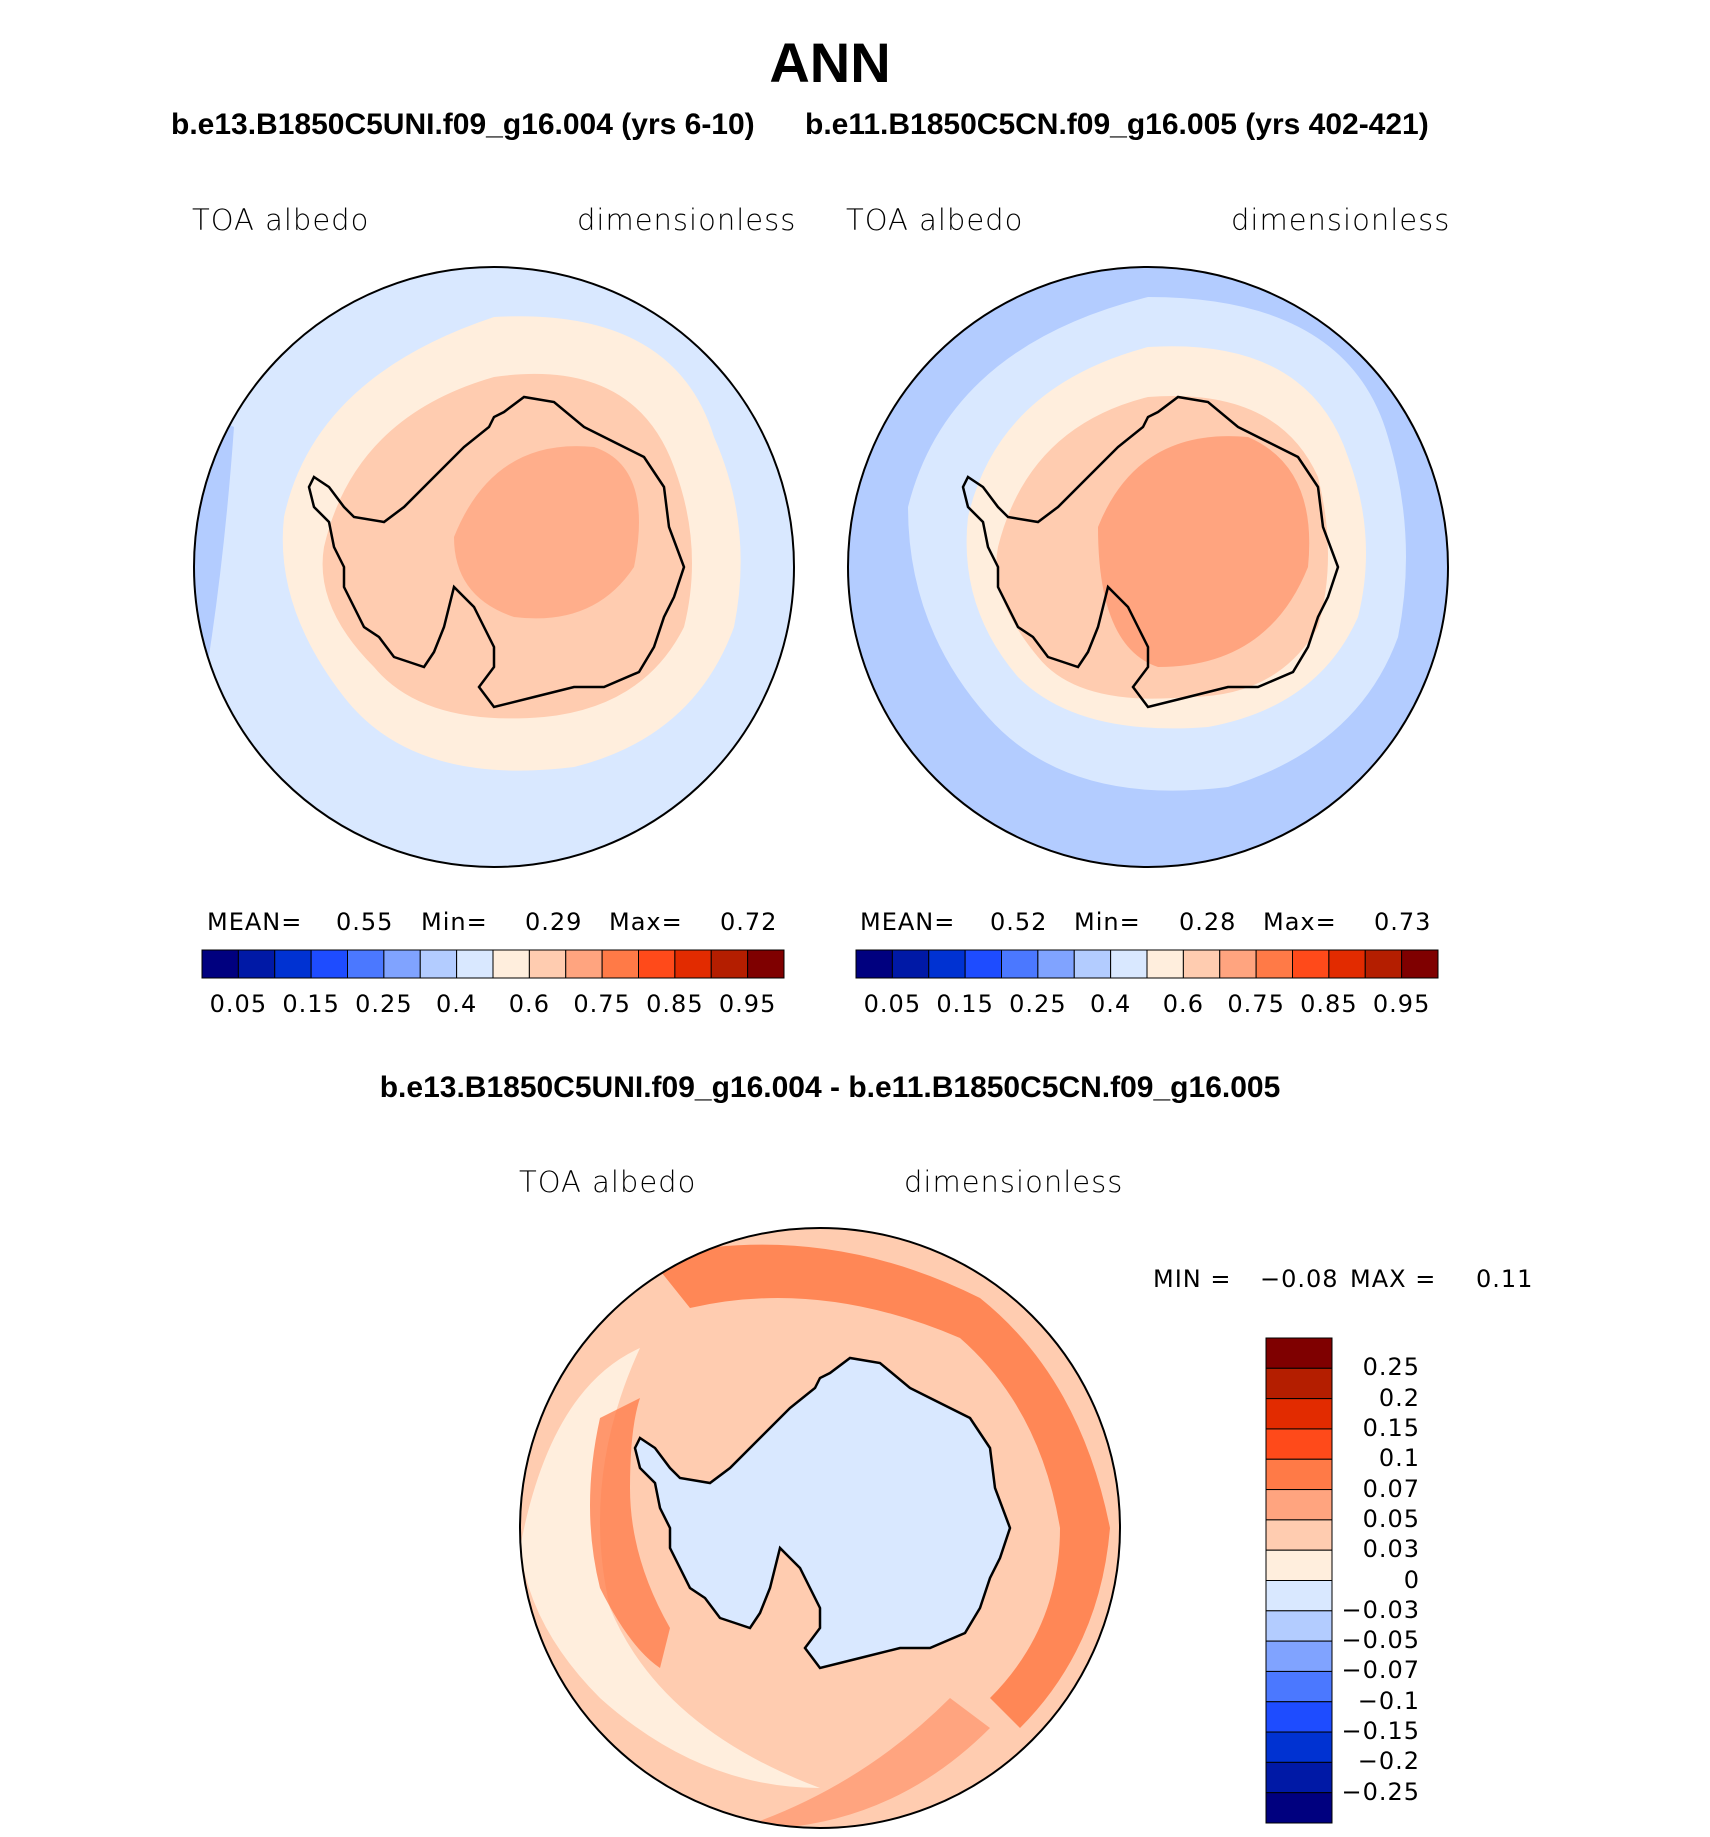  Describe the element at coordinates (493, 1005) in the screenshot. I see `left-colorbar-ticks: 0.05 0.15 0.25 0.4 0.6 0.75 0.85 0.95` at that location.